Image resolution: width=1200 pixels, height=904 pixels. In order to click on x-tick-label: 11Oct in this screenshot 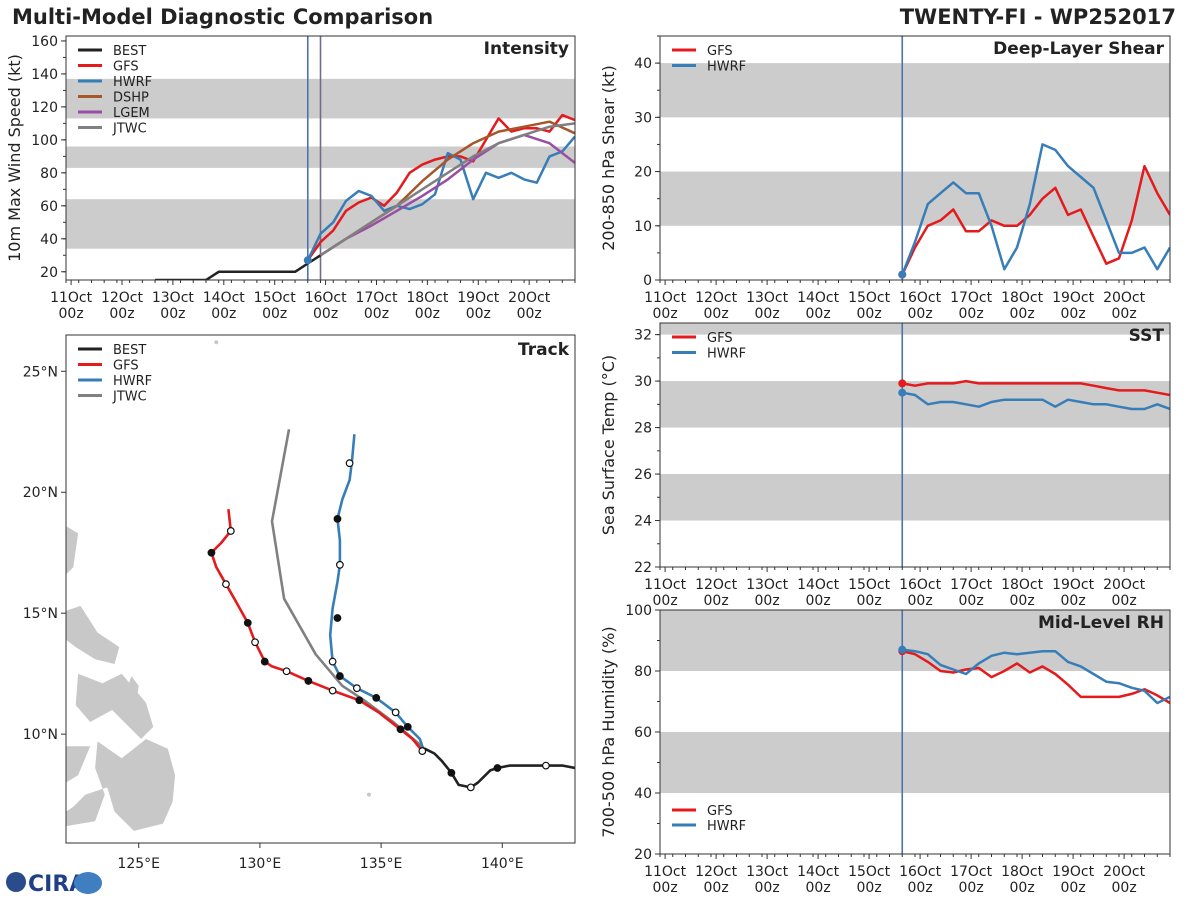, I will do `click(665, 585)`.